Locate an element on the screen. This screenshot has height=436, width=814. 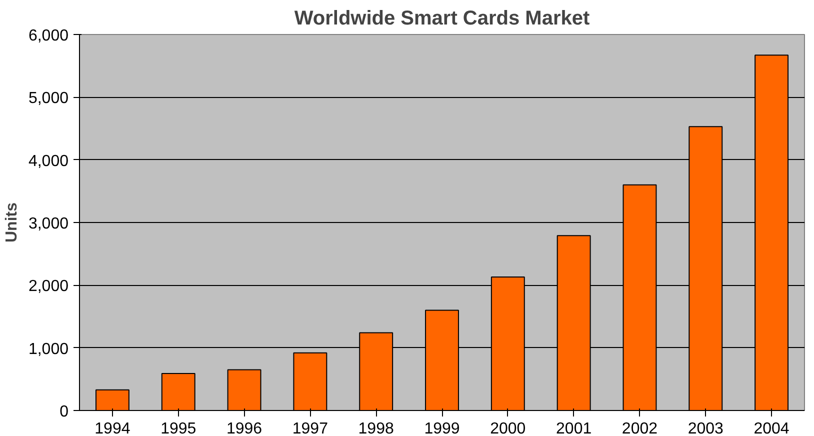
x-tick-label: 2001 is located at coordinates (574, 428).